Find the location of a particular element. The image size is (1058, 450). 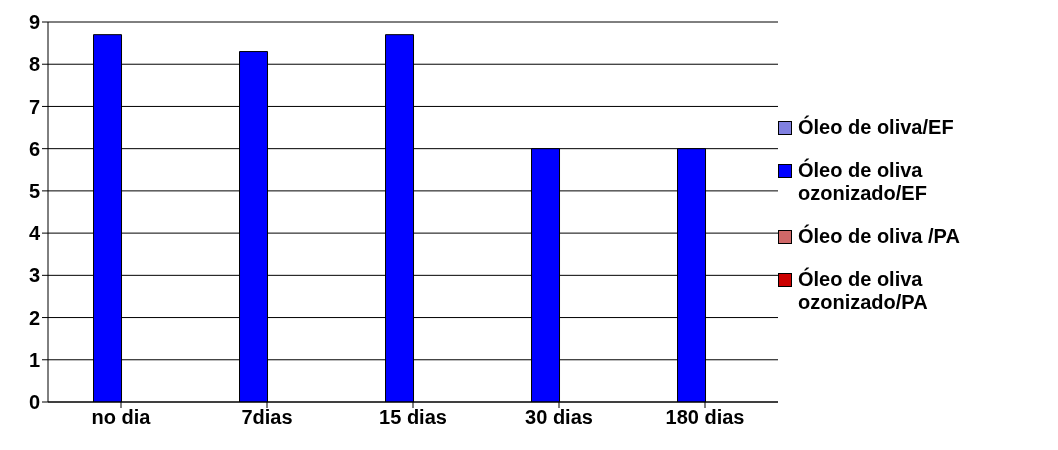

x-tick-label: 15 dias is located at coordinates (413, 417).